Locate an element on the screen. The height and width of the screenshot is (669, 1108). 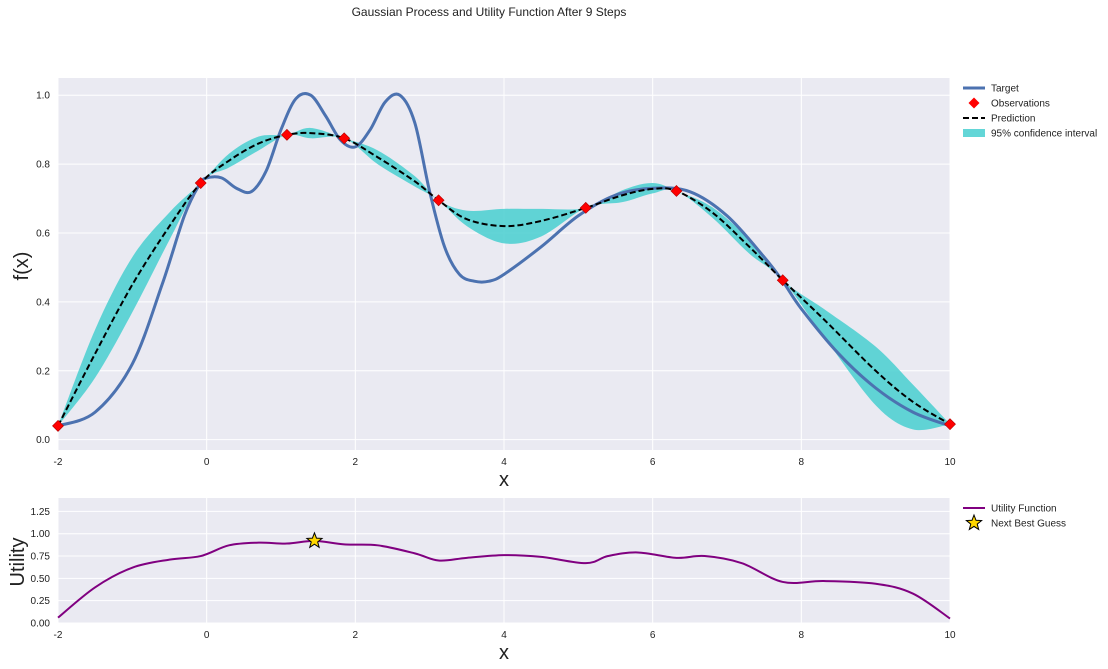
gp-x-tick-label: 6 is located at coordinates (653, 462).